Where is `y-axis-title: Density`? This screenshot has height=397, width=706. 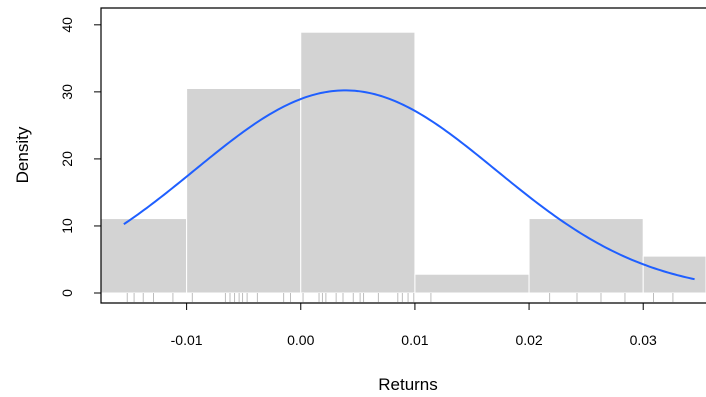
y-axis-title: Density is located at coordinates (22, 154).